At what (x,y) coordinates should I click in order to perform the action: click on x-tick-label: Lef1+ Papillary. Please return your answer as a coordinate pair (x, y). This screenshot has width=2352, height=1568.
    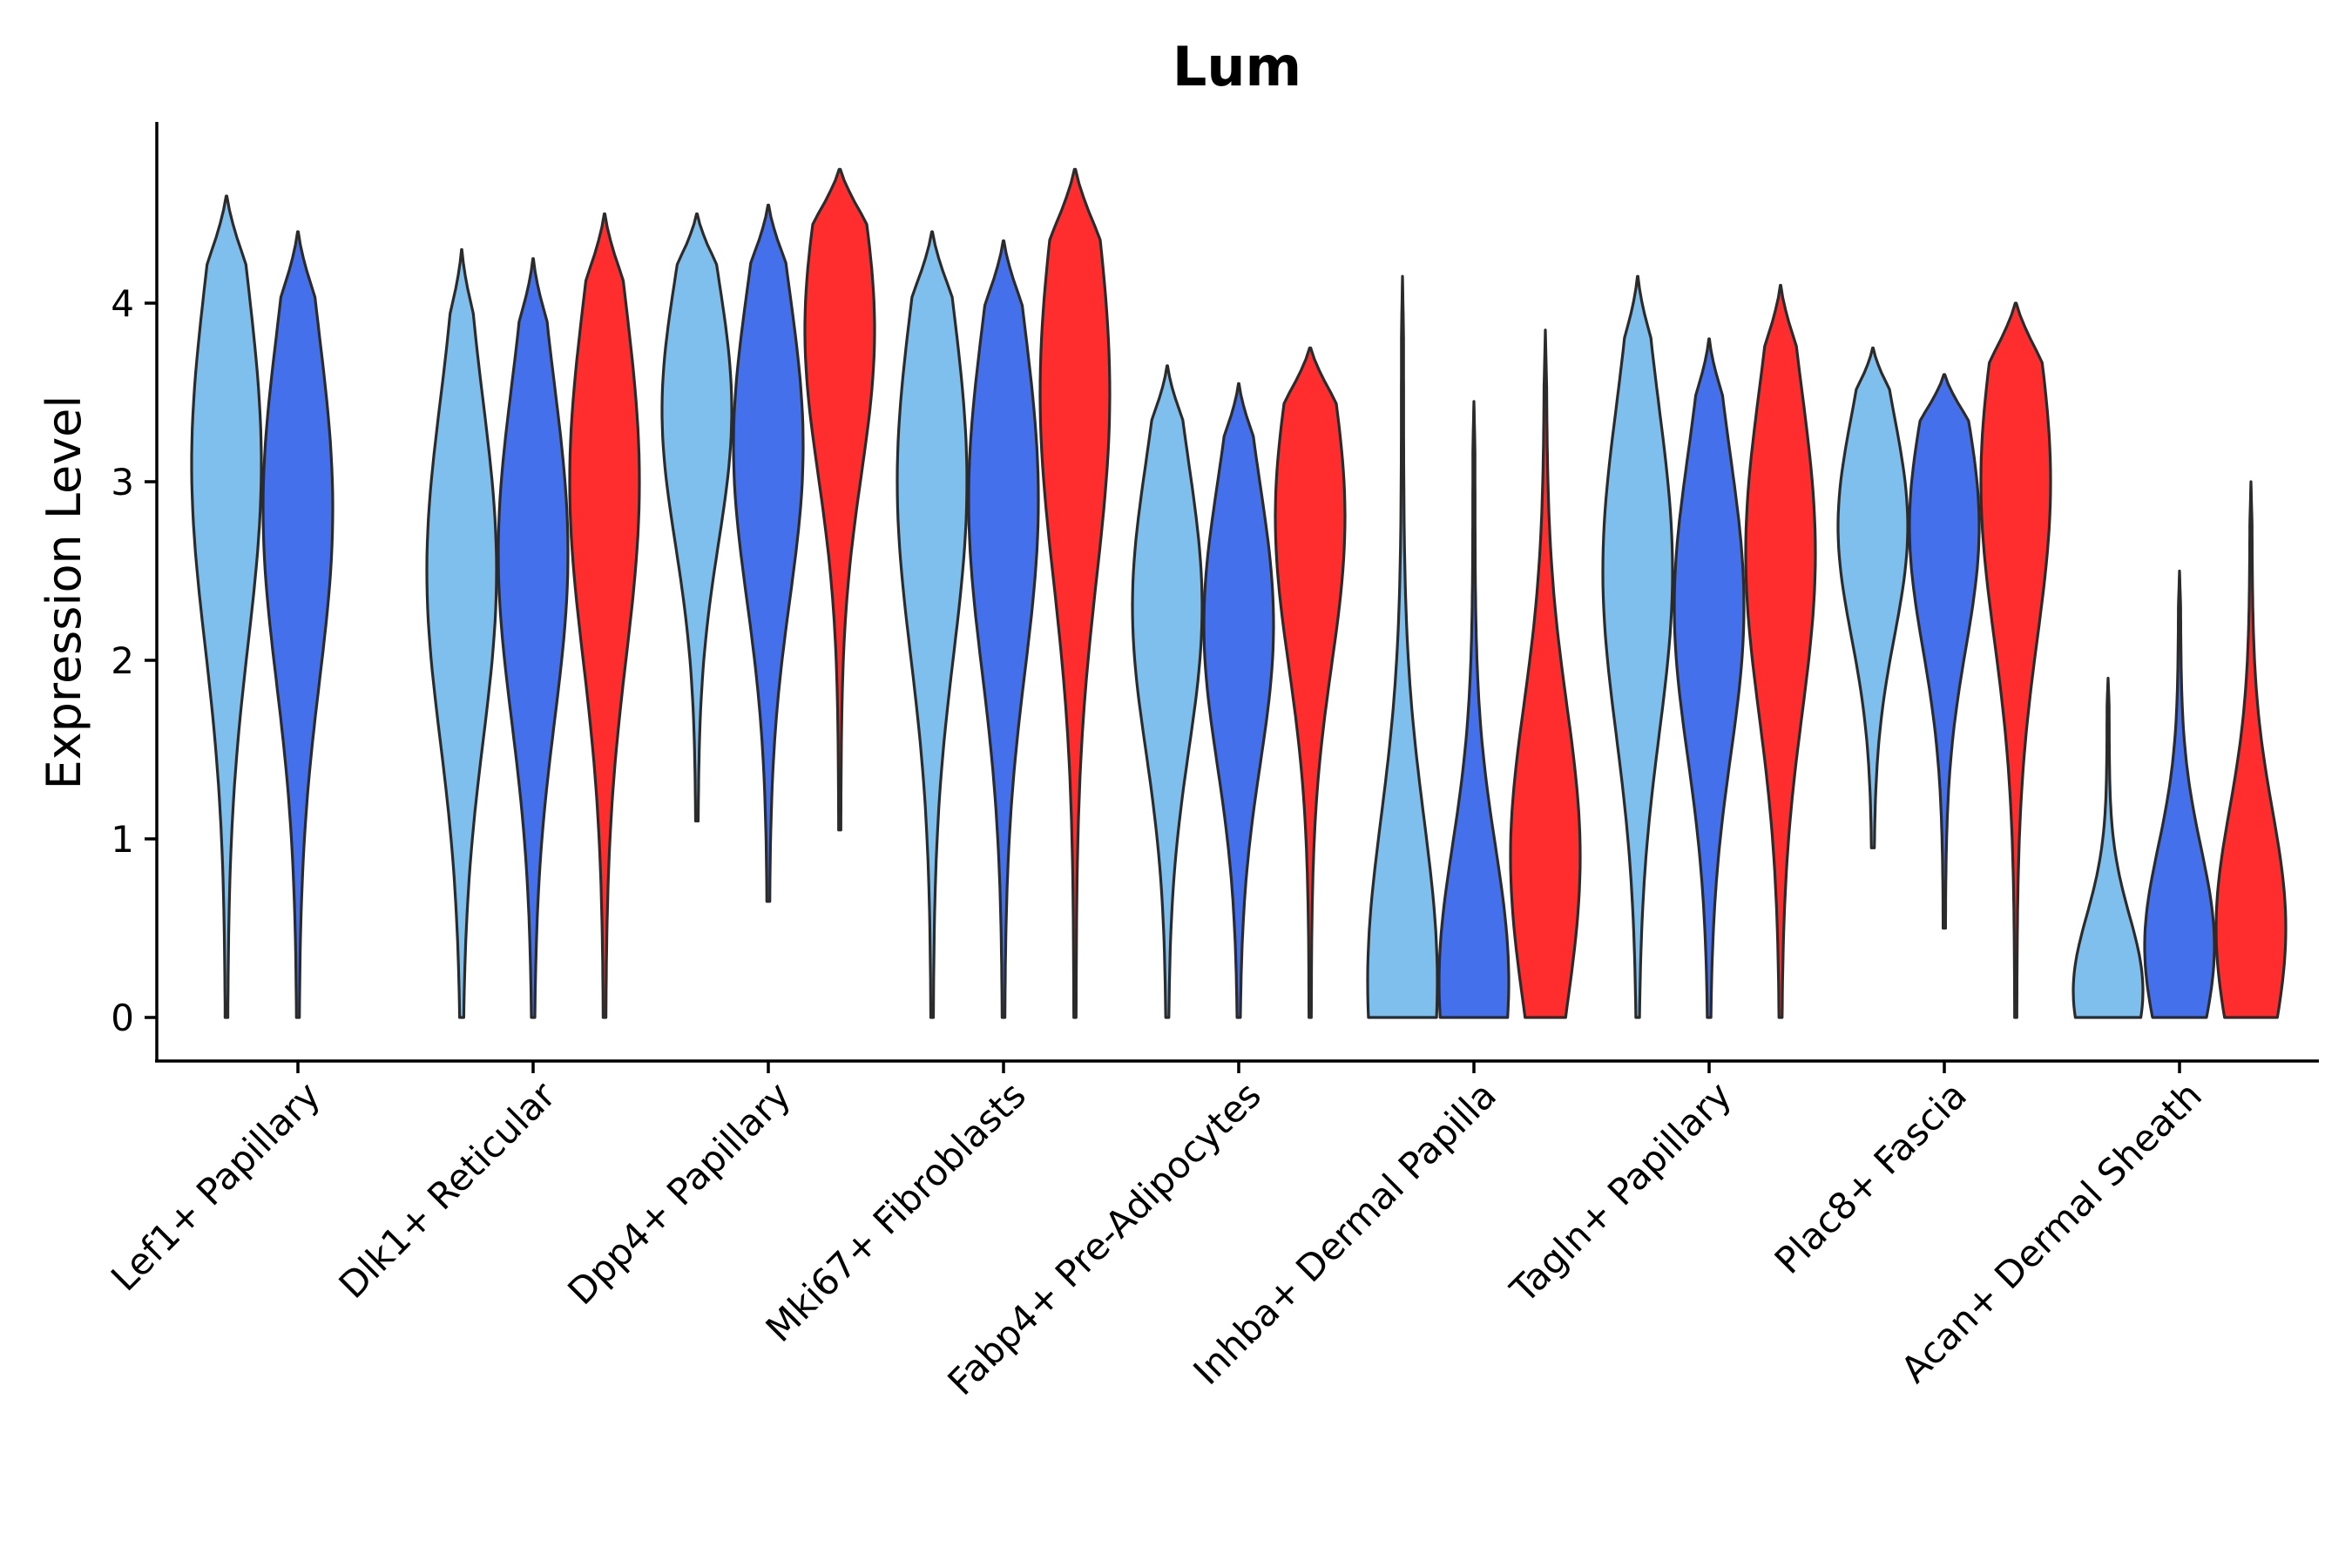
    Looking at the image, I should click on (215, 1186).